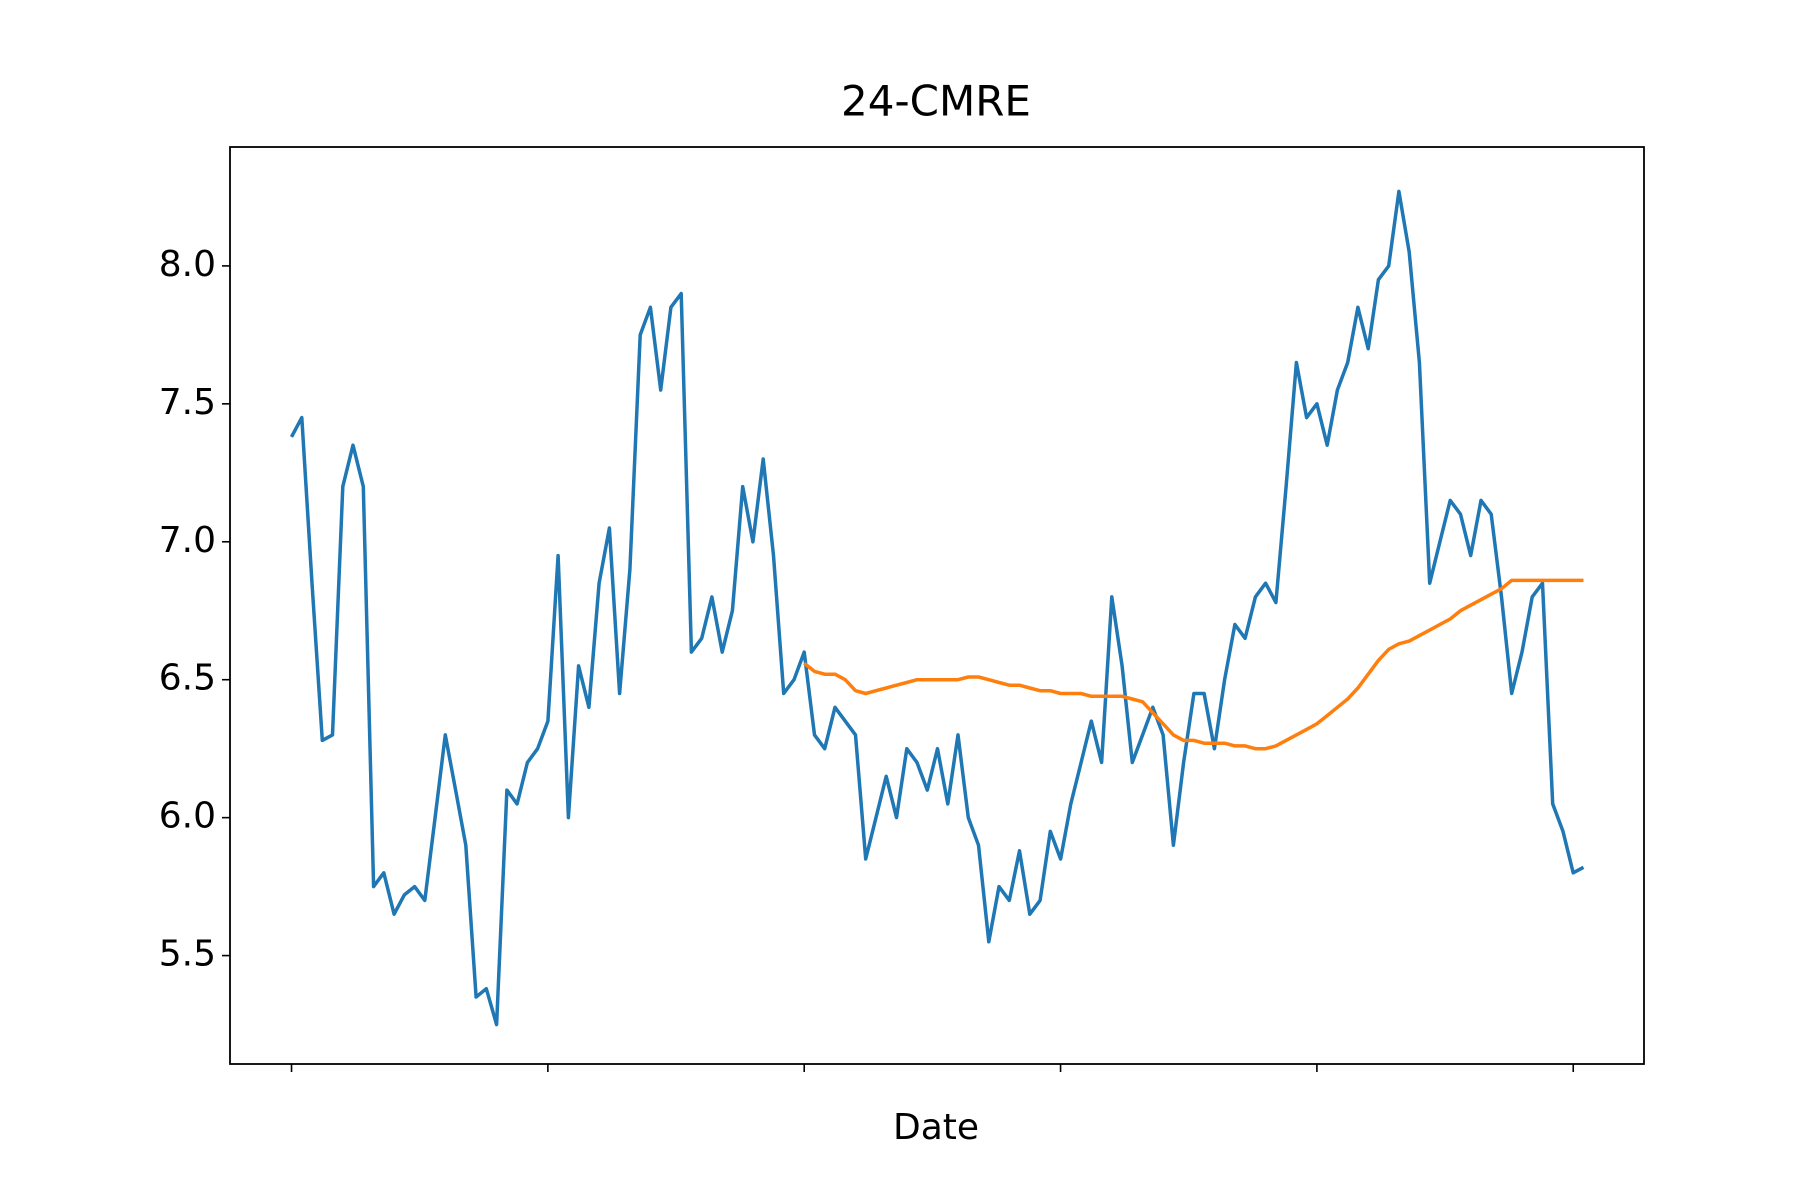  I want to click on series-line, so click(1193, 664).